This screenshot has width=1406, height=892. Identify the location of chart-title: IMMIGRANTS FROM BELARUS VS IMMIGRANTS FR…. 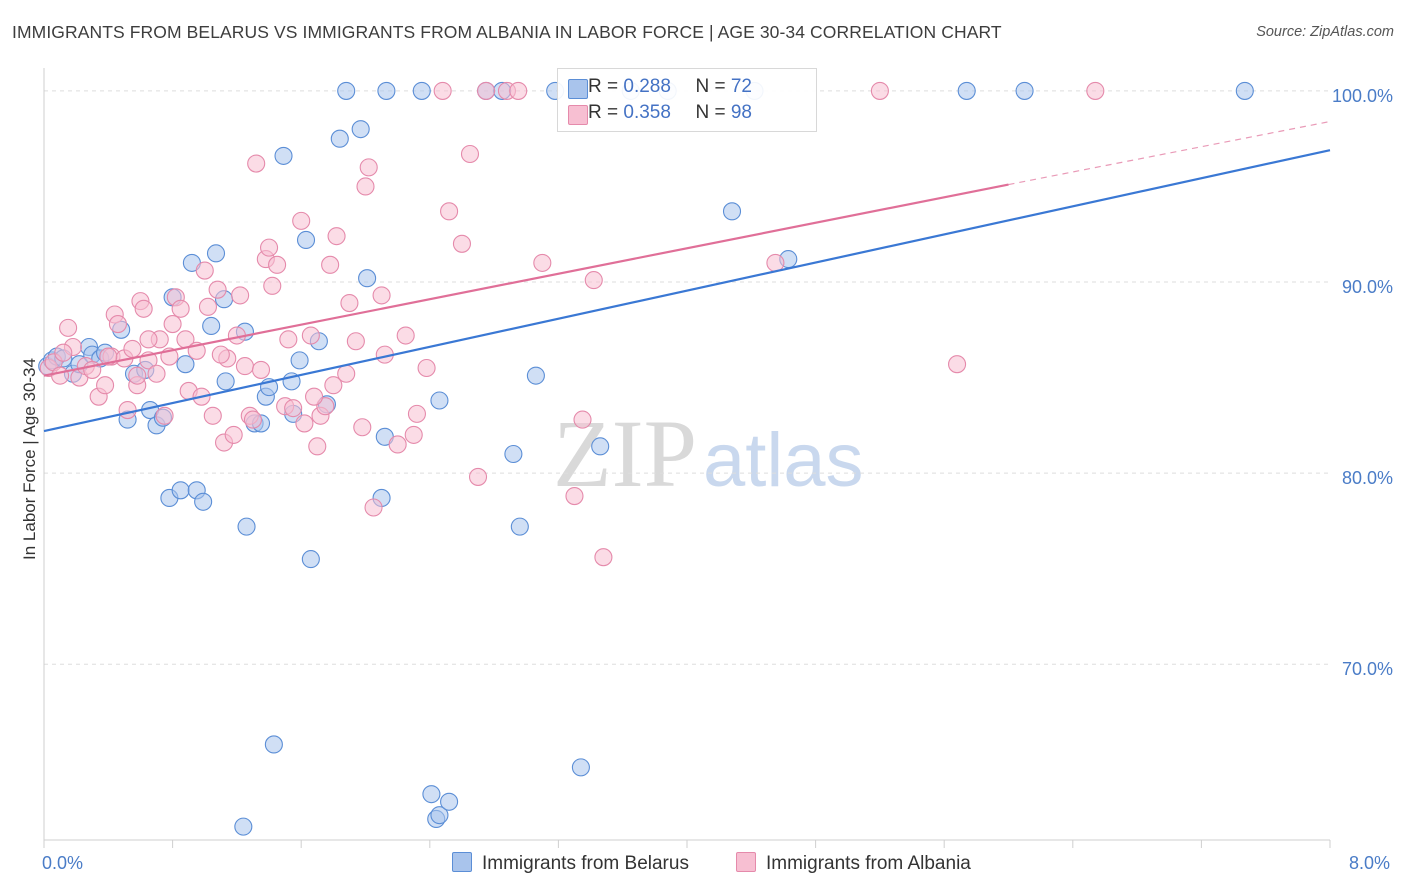
(507, 32).